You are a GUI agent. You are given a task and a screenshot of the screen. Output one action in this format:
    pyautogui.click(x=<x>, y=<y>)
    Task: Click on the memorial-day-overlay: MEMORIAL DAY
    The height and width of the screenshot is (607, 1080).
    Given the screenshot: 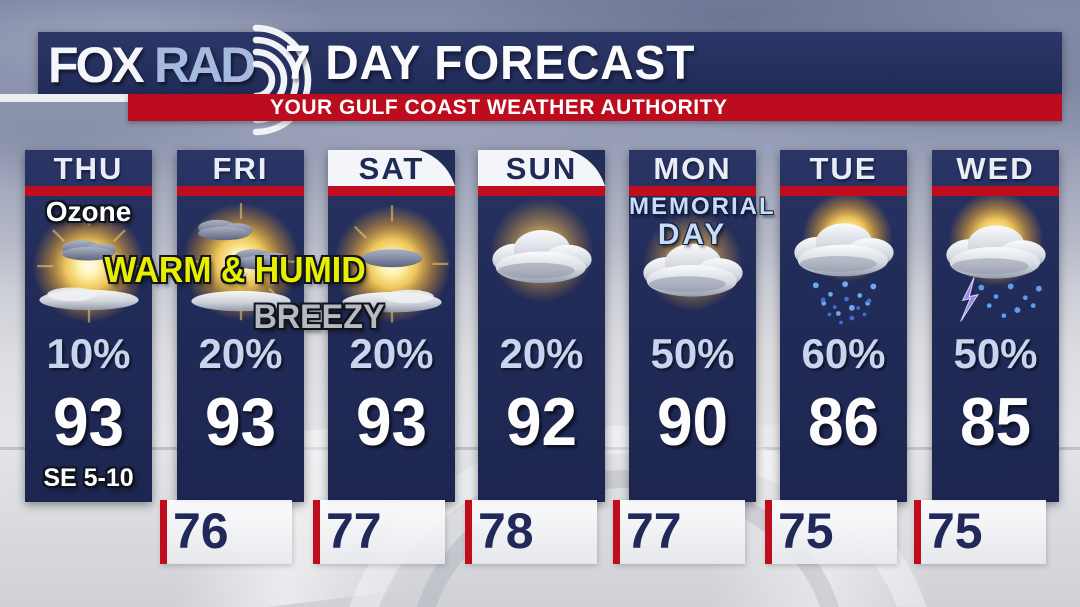 What is the action you would take?
    pyautogui.click(x=702, y=222)
    